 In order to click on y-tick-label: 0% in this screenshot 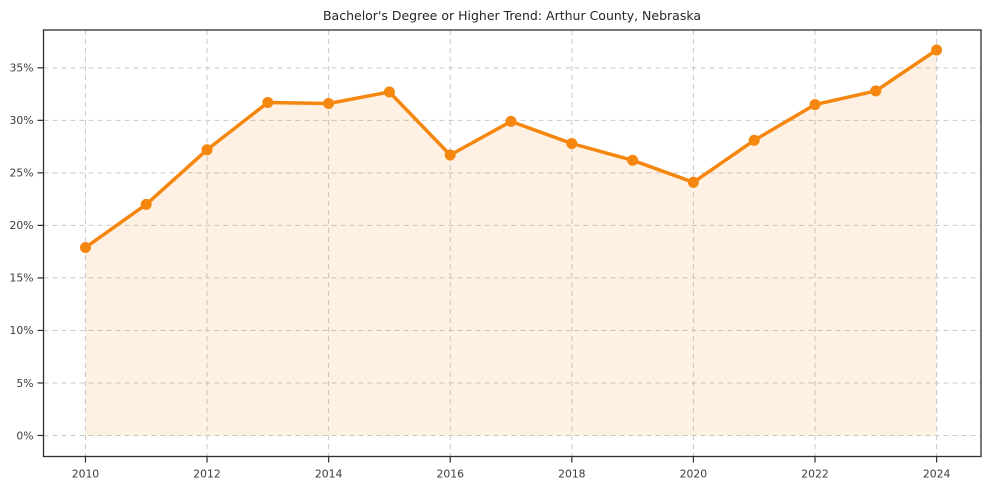, I will do `click(24, 435)`.